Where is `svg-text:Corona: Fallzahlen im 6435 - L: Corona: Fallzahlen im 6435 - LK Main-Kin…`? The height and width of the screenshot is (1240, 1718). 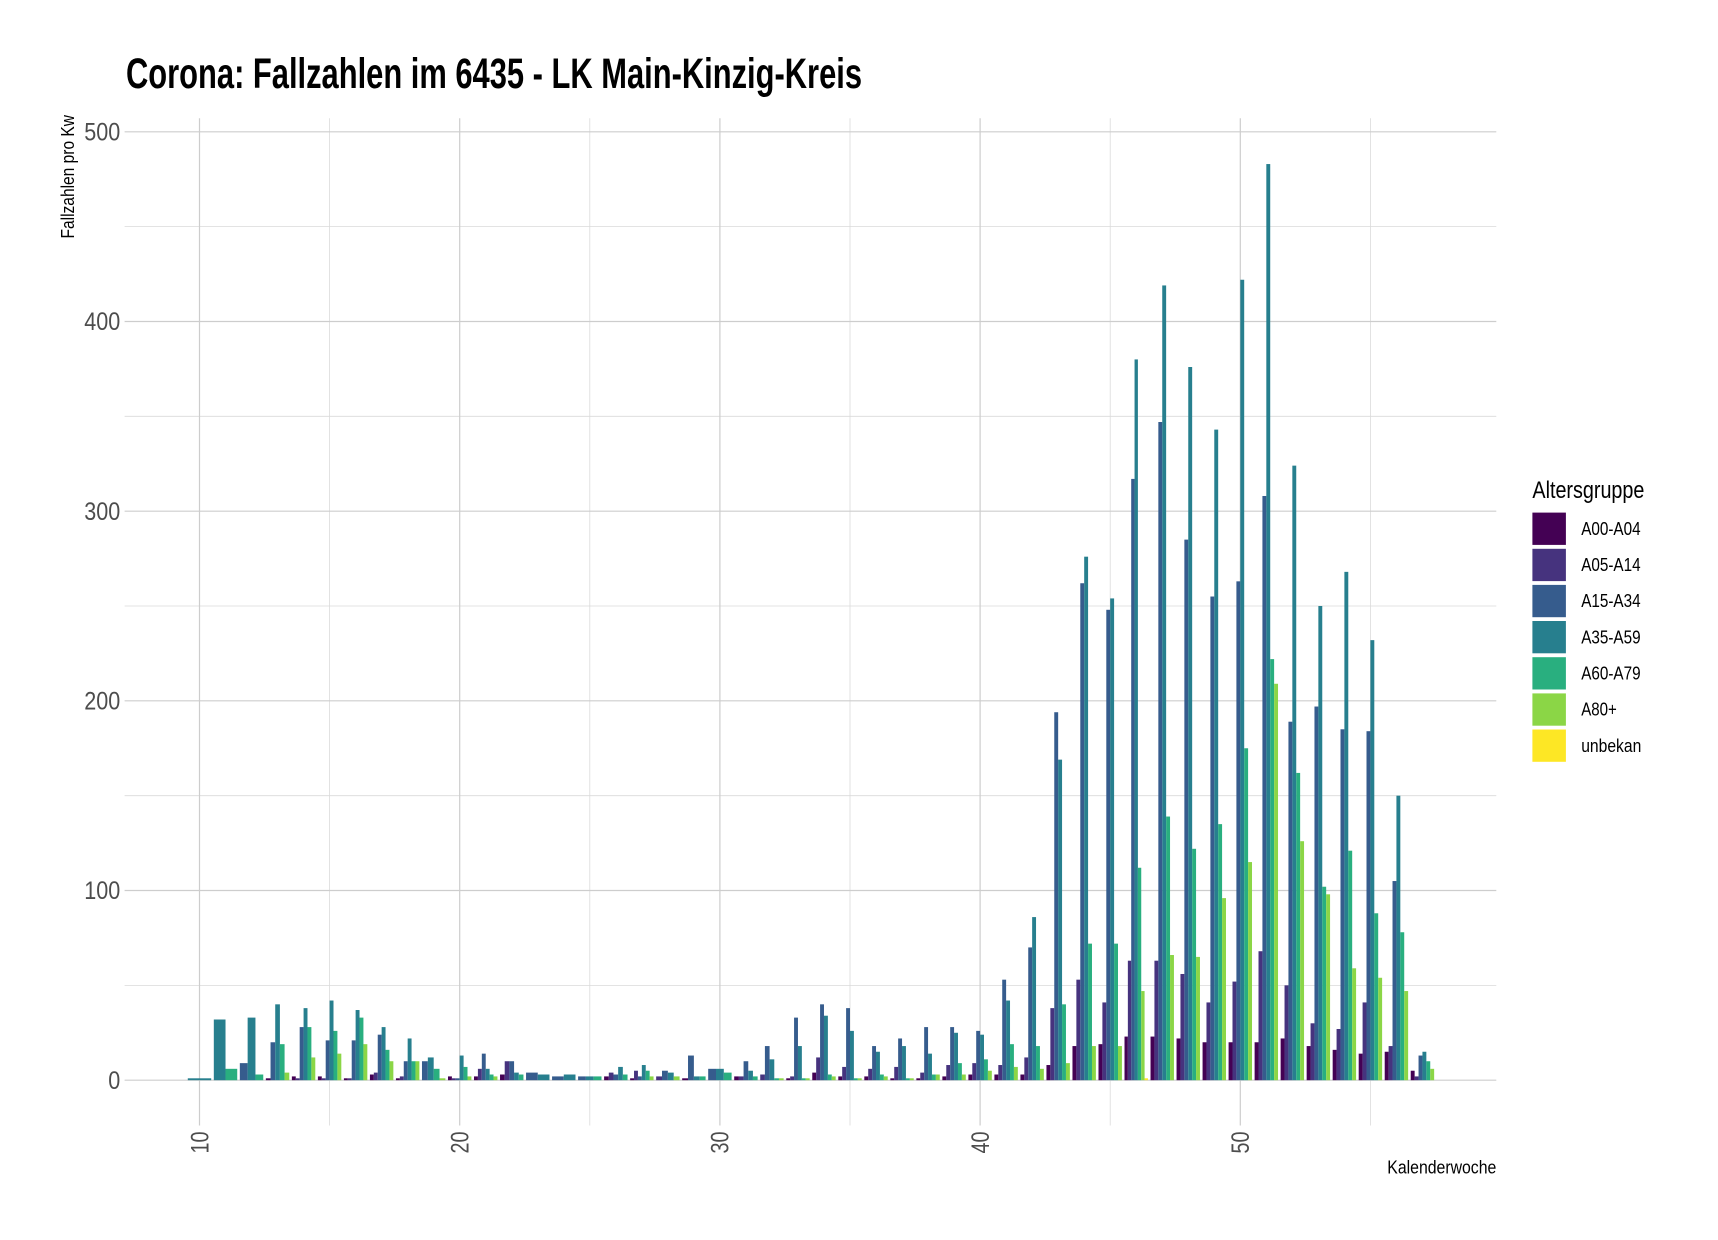 svg-text:Corona: Fallzahlen im 6435 - L: Corona: Fallzahlen im 6435 - LK Main-Kin… is located at coordinates (494, 74).